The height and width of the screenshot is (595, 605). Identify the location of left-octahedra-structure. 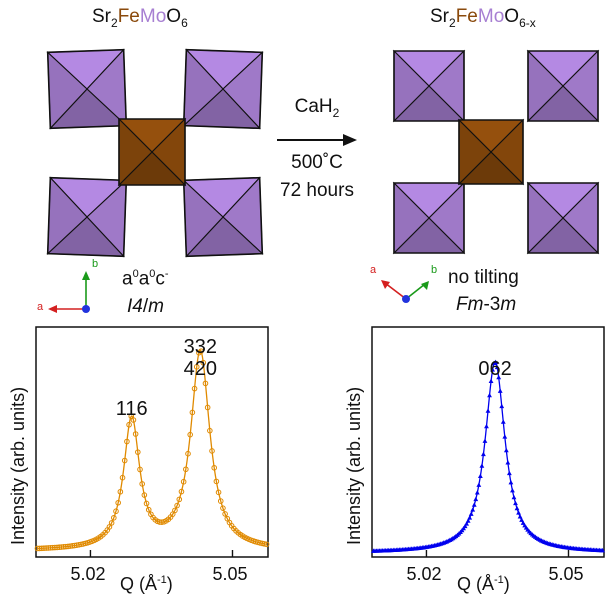
(155, 153).